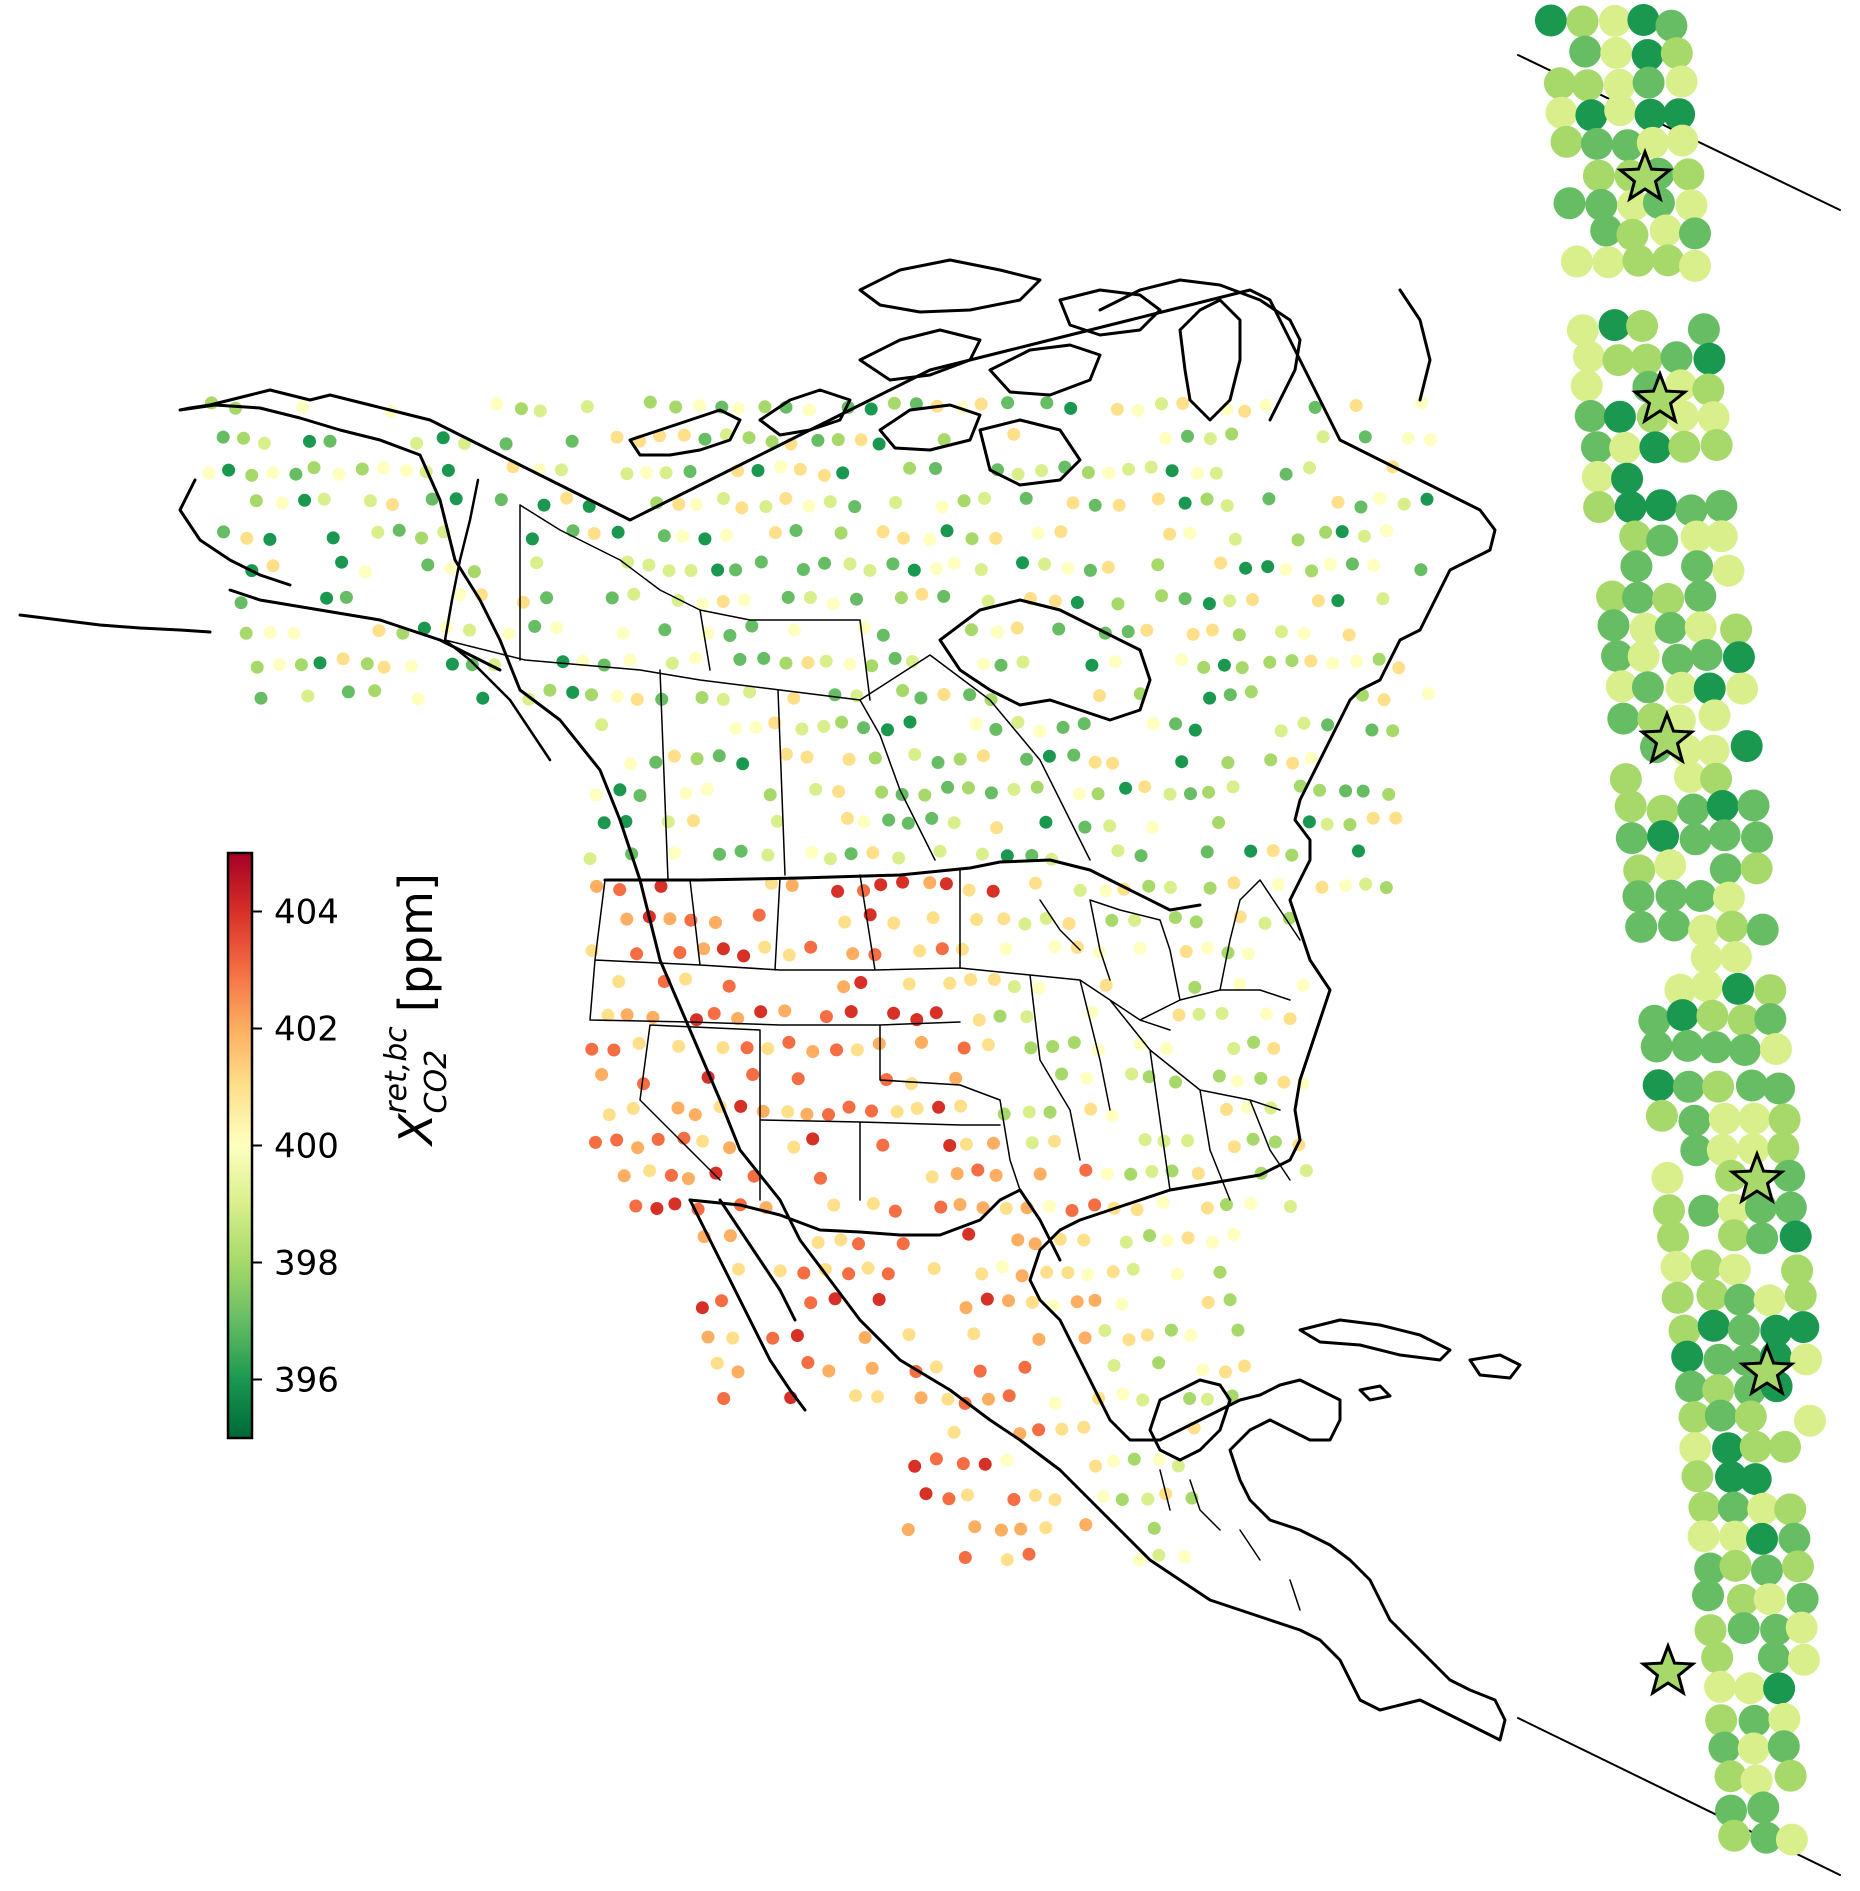 The width and height of the screenshot is (1860, 1891). Describe the element at coordinates (945, 1034) in the screenshot. I see `borders-us-states` at that location.